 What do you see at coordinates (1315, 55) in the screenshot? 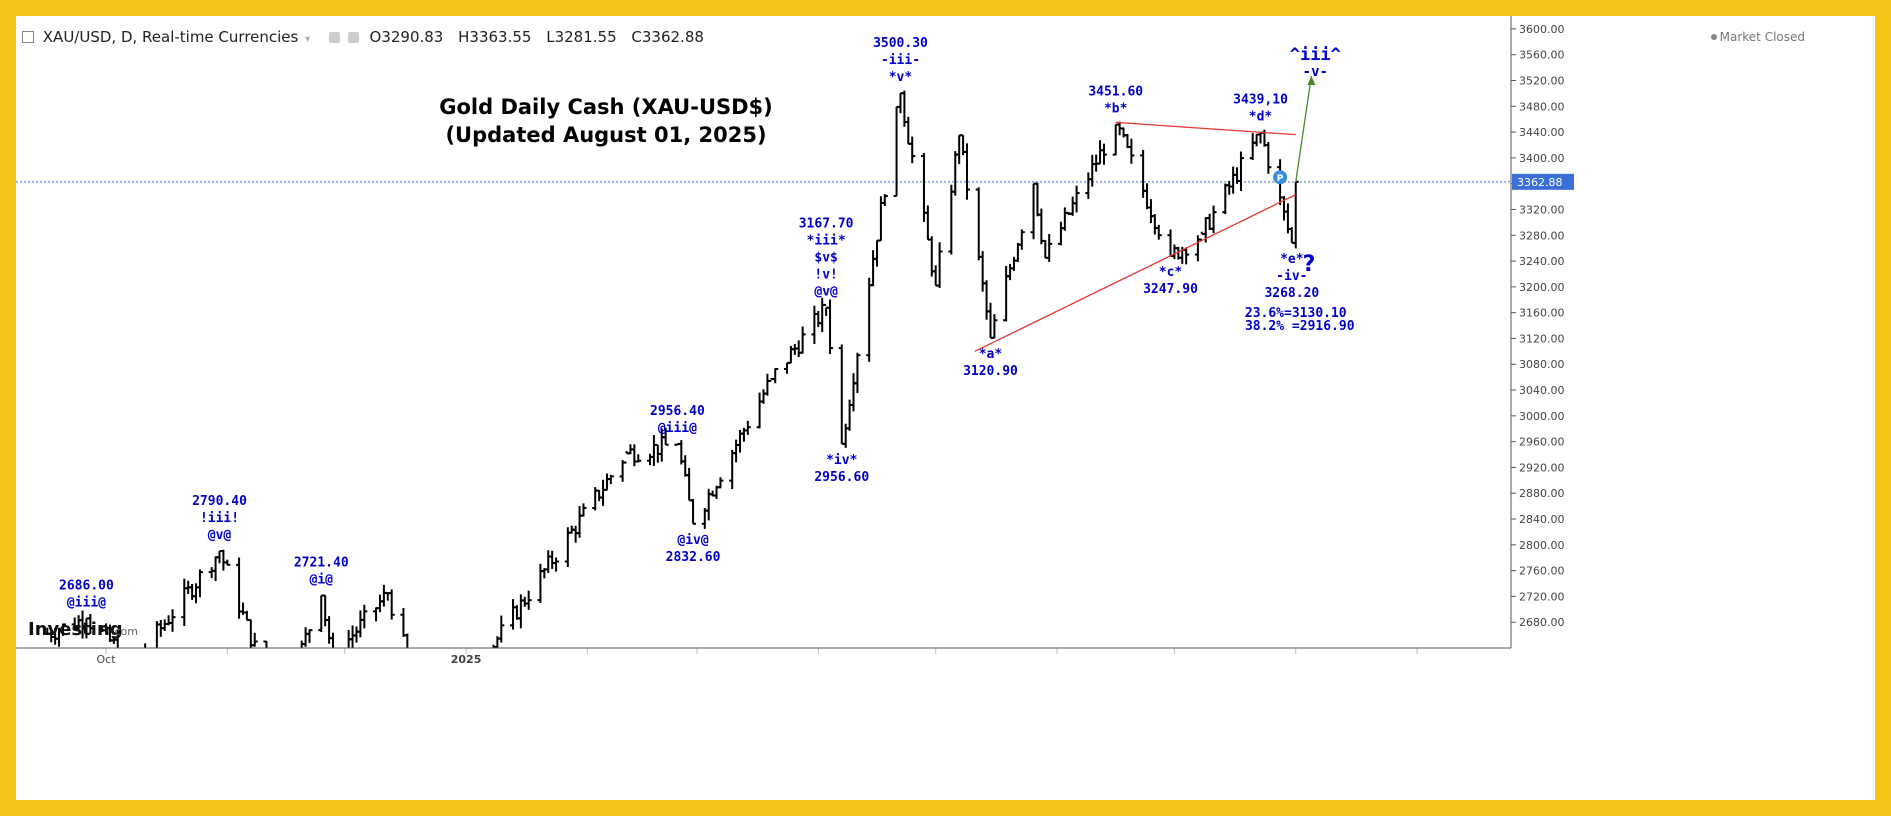
I see `target-wave-label: ^iii^` at bounding box center [1315, 55].